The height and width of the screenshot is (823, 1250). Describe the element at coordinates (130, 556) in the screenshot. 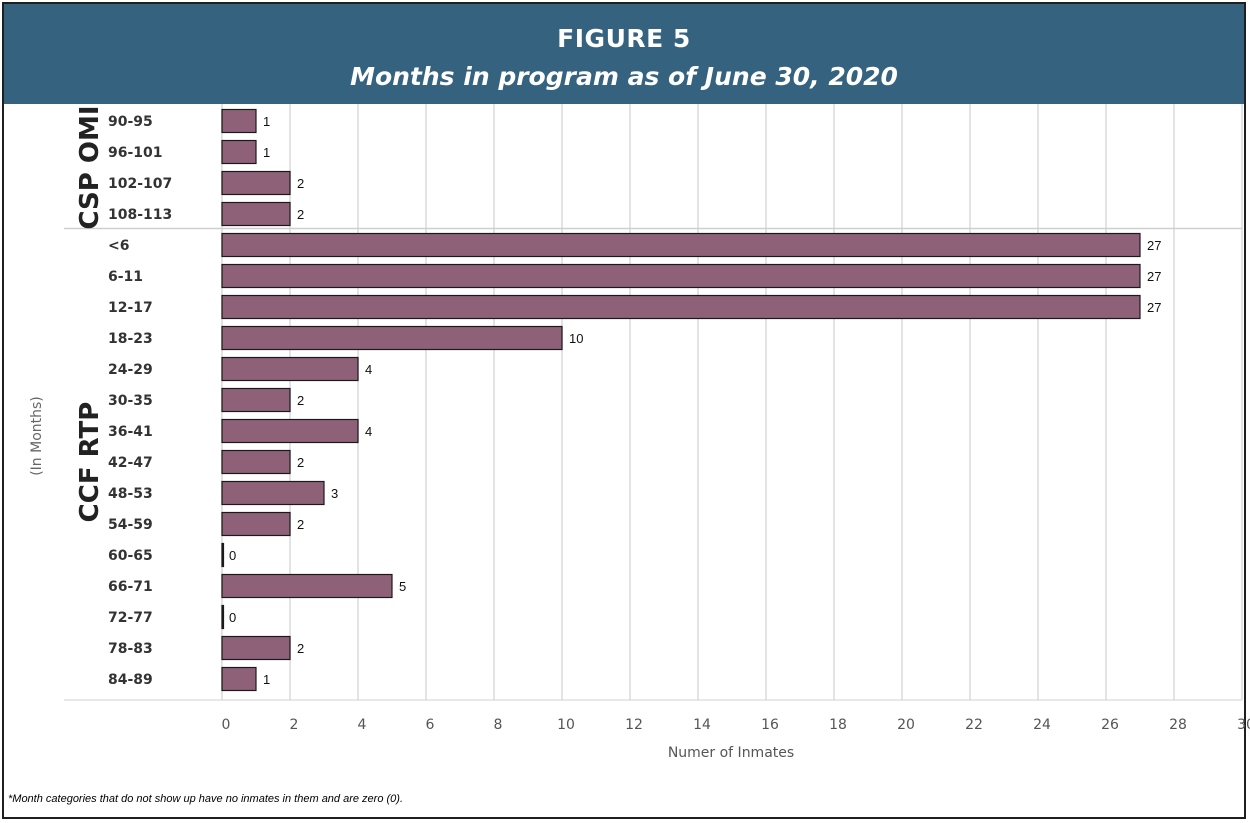

I see `category-label: 60-65` at that location.